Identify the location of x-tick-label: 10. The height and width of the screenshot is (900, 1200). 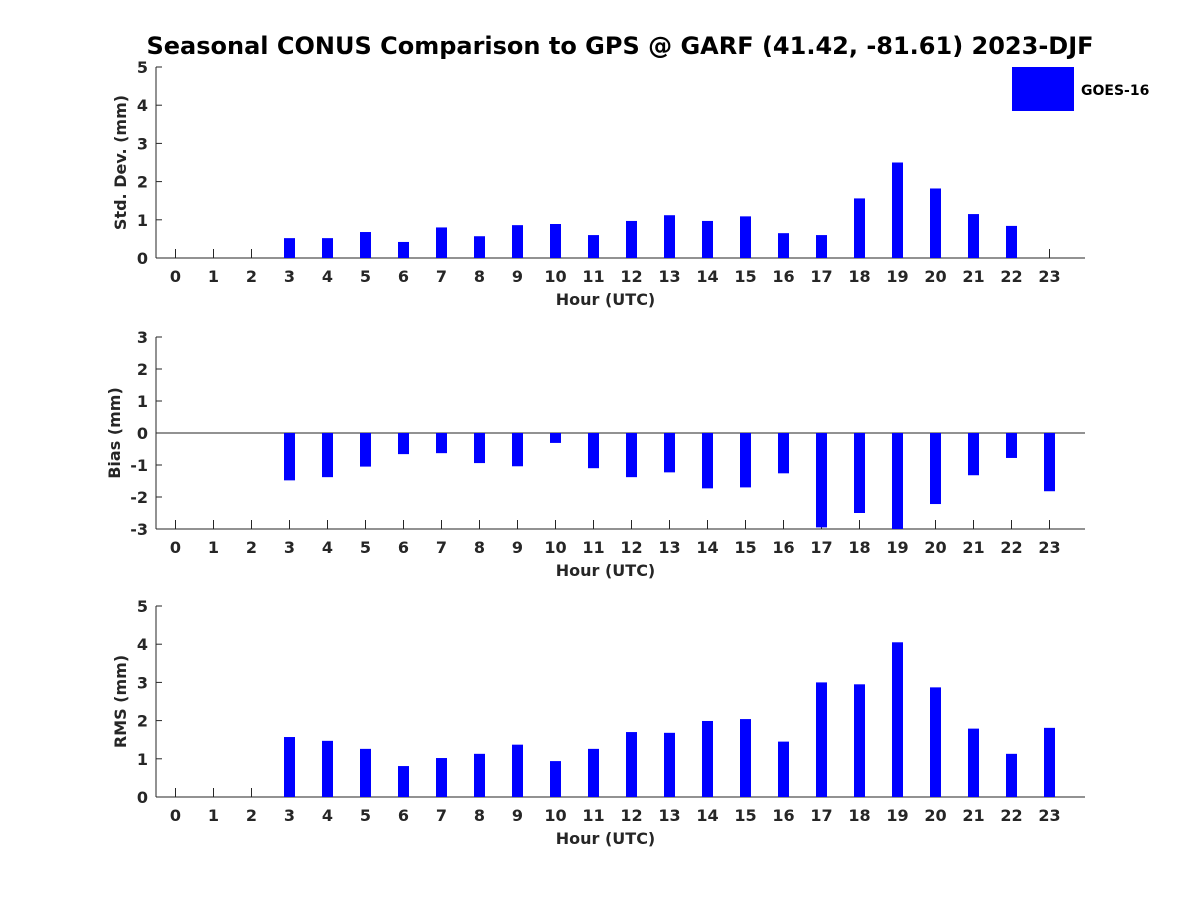
(555, 815).